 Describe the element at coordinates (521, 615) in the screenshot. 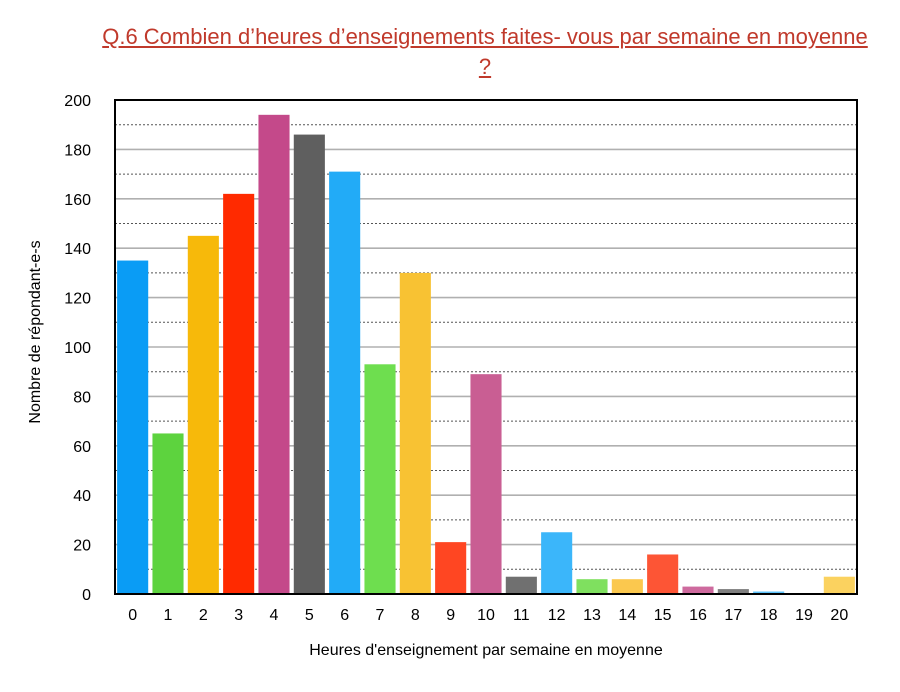

I see `x-tick-label: 11` at that location.